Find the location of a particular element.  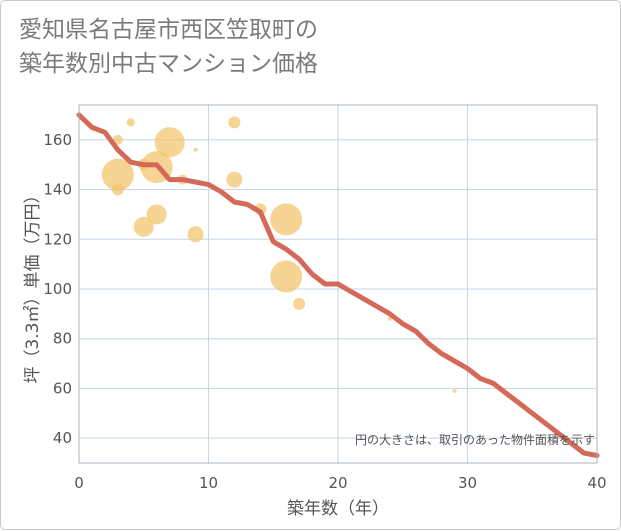

y-tick-label: 140 is located at coordinates (57, 190).